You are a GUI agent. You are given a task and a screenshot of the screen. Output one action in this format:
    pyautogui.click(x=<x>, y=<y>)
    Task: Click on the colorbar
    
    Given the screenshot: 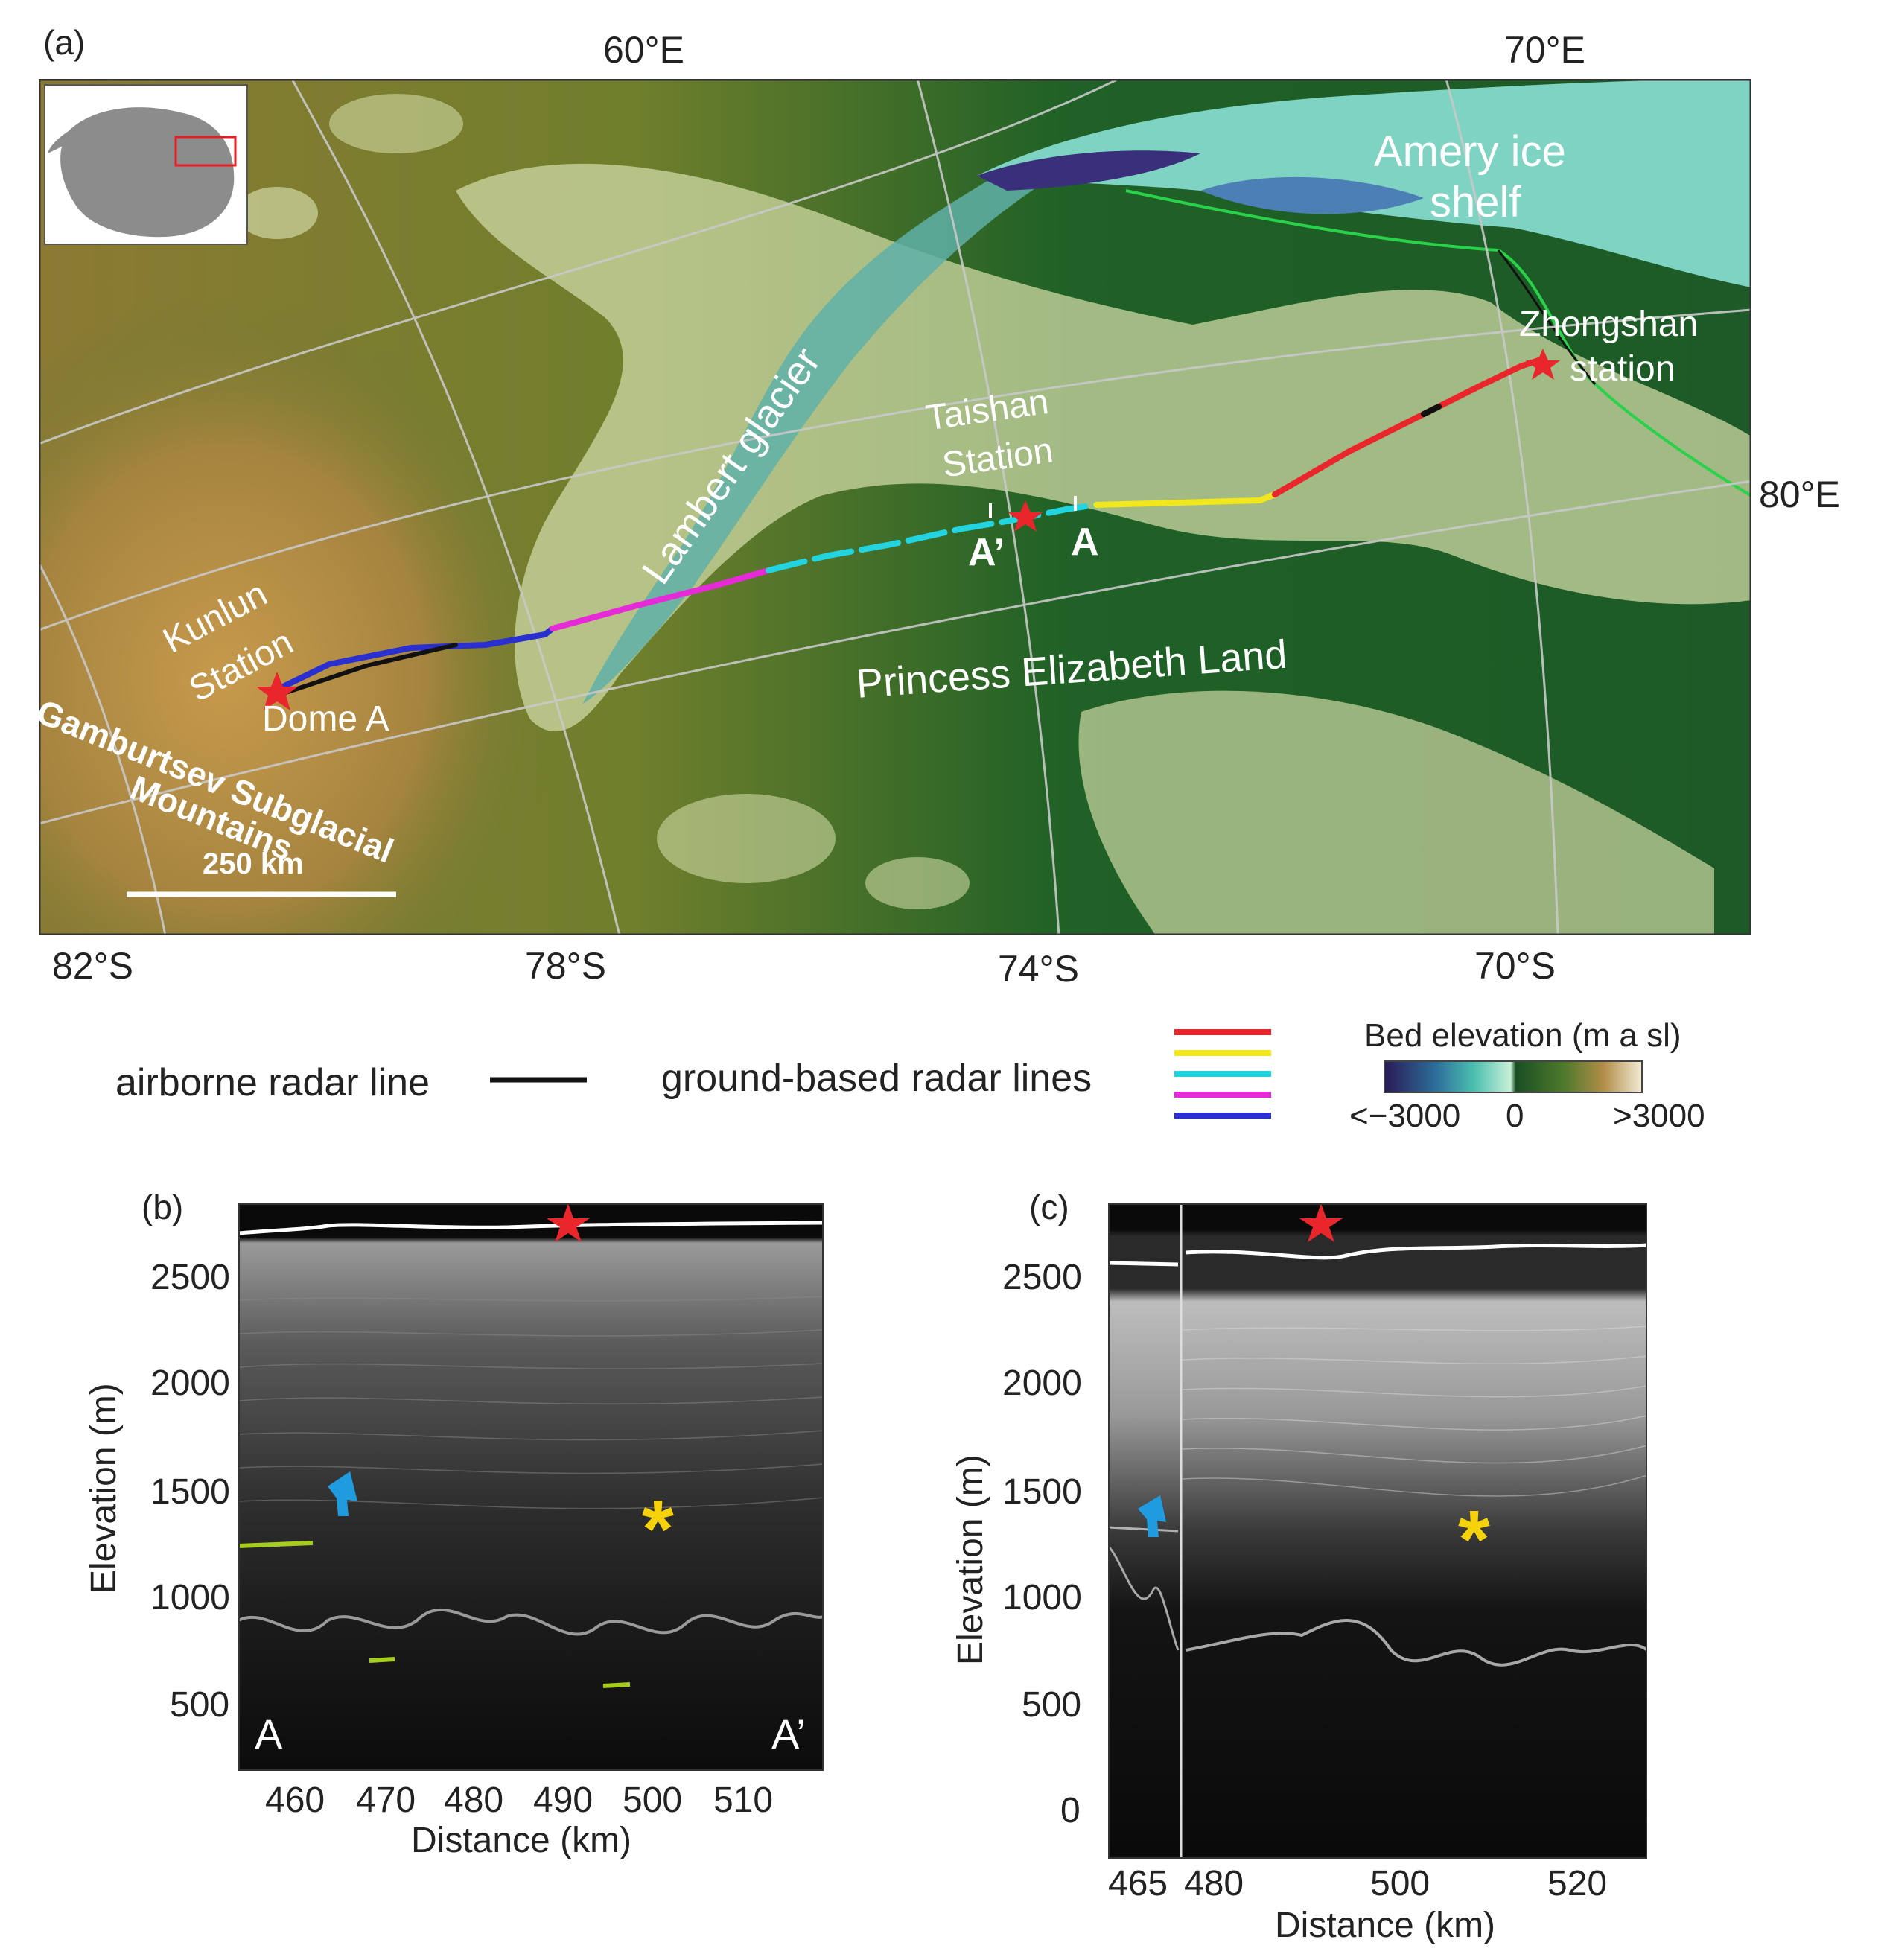 What is the action you would take?
    pyautogui.click(x=1513, y=1076)
    